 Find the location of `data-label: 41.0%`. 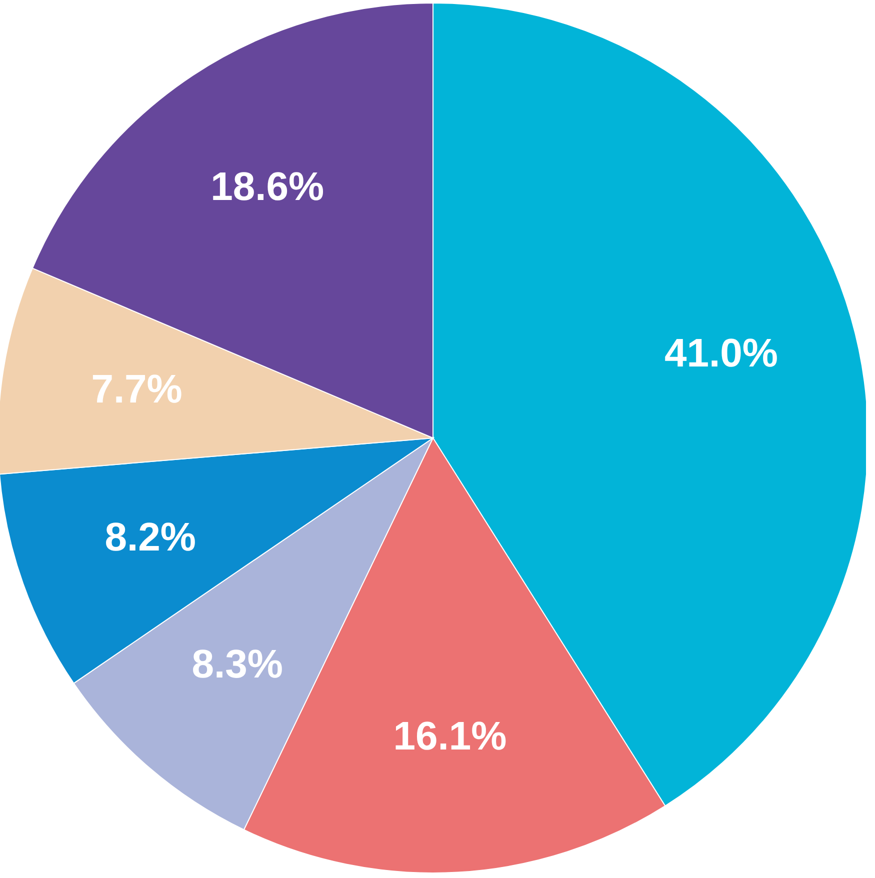

data-label: 41.0% is located at coordinates (721, 354).